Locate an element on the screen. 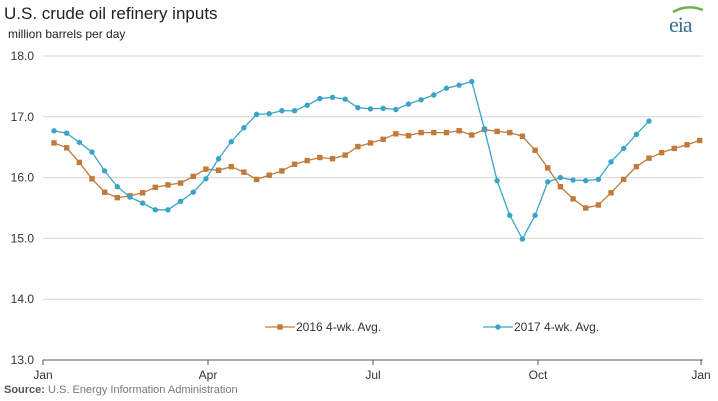 Image resolution: width=718 pixels, height=401 pixels. eia-logo: eia is located at coordinates (686, 21).